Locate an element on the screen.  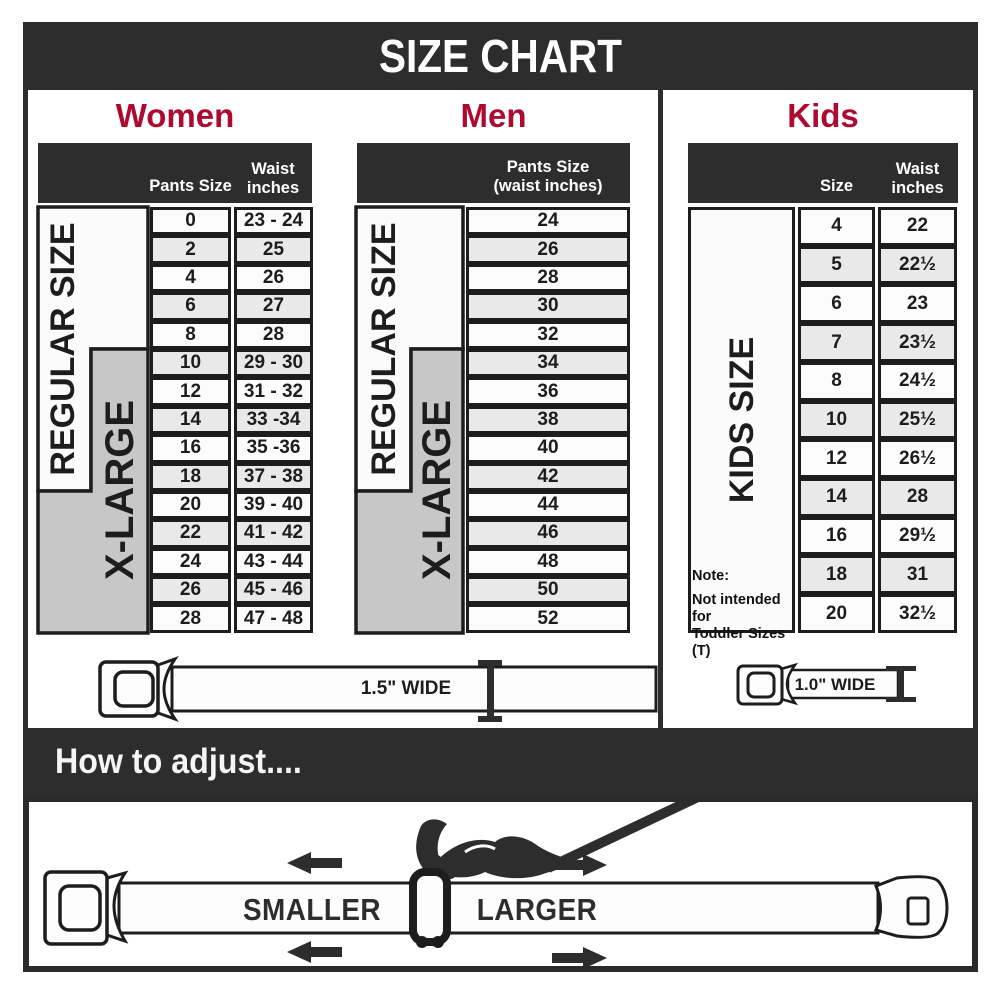
men-table-row: 46 is located at coordinates (548, 533).